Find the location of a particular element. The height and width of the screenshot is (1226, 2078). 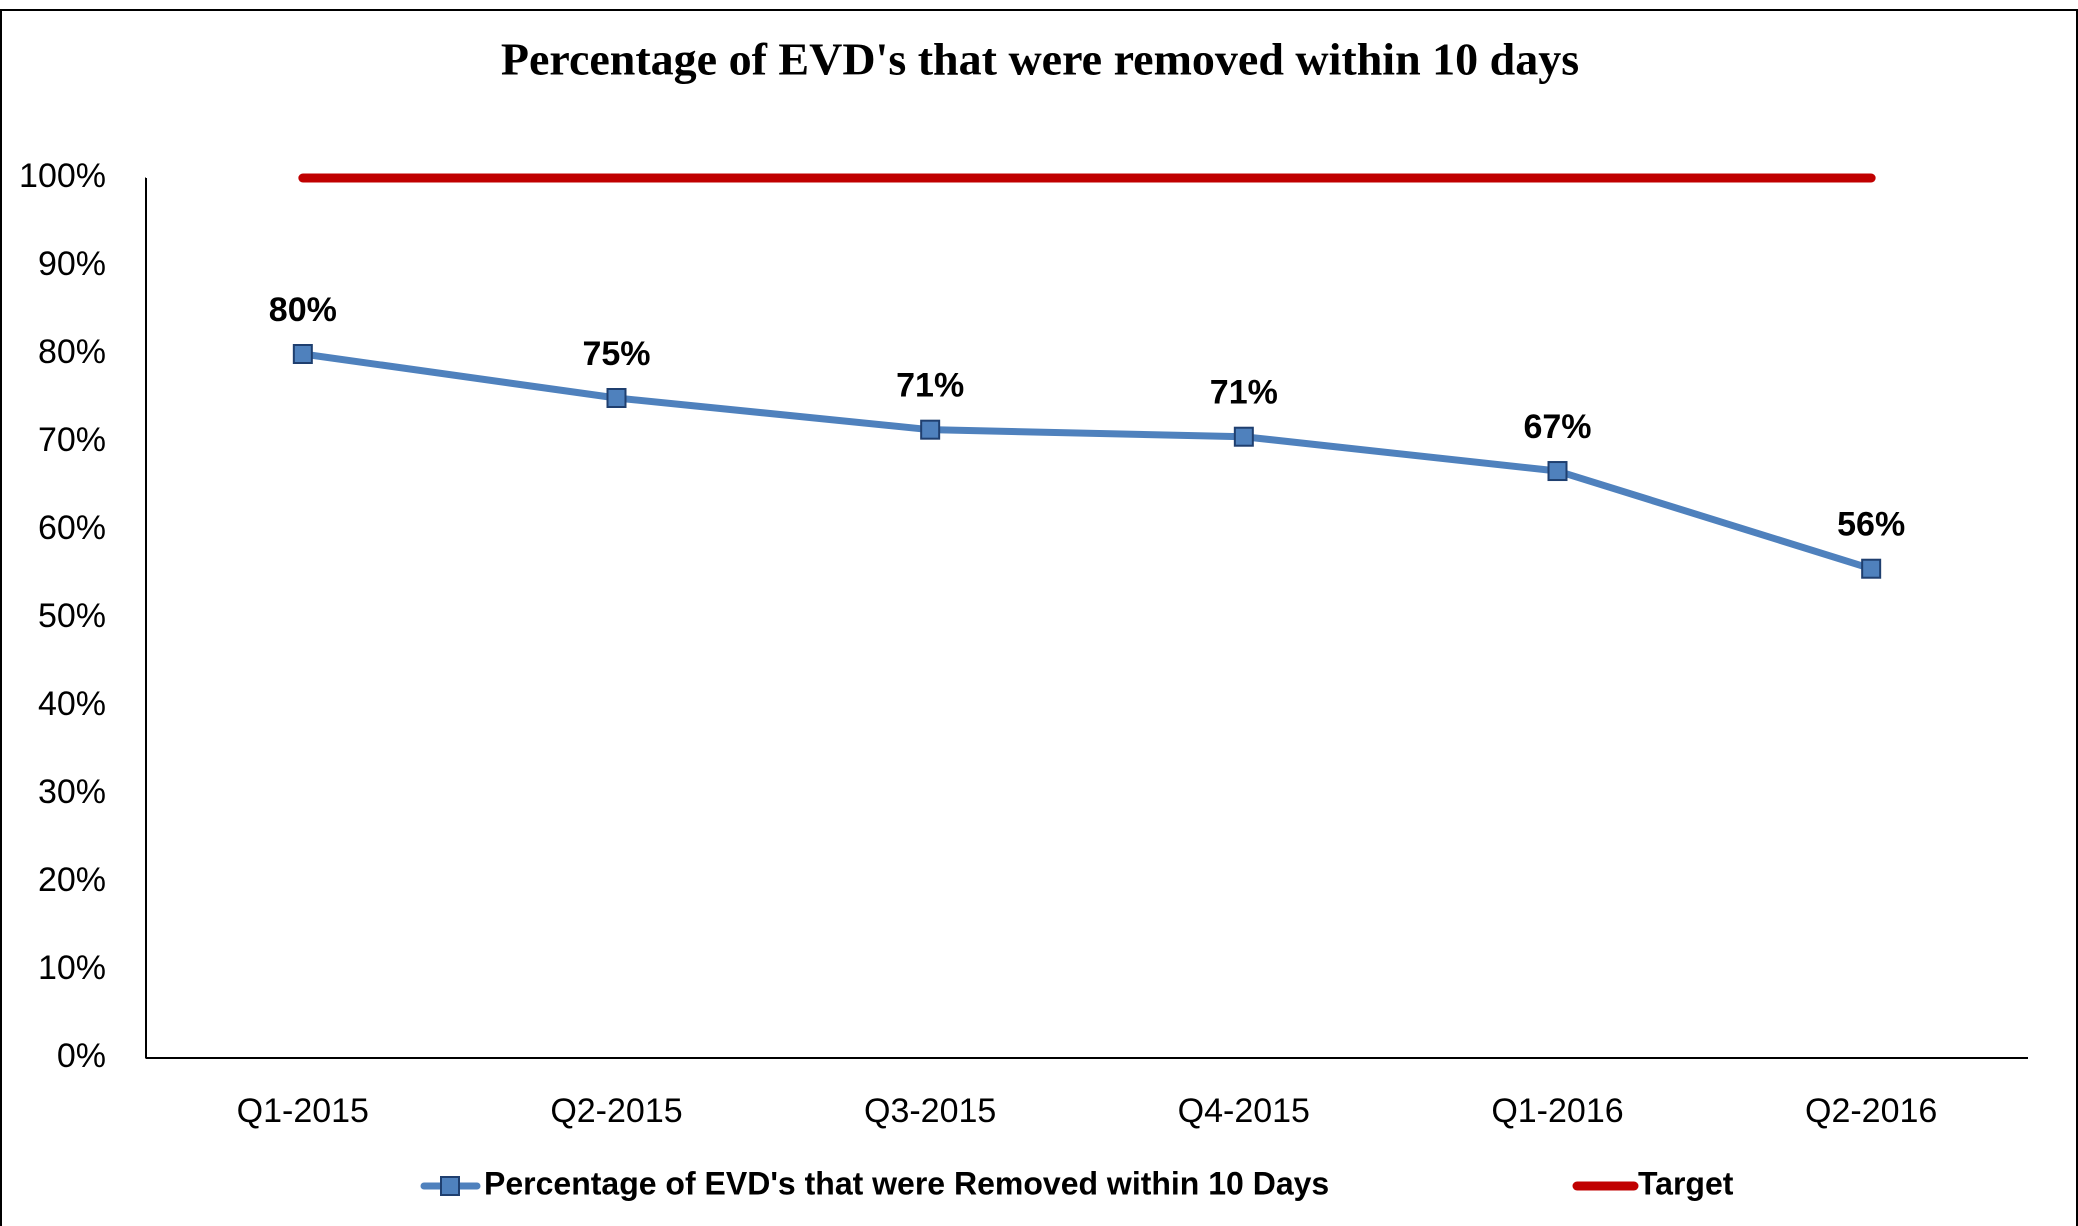

y-tick-label: 50% is located at coordinates (72, 616).